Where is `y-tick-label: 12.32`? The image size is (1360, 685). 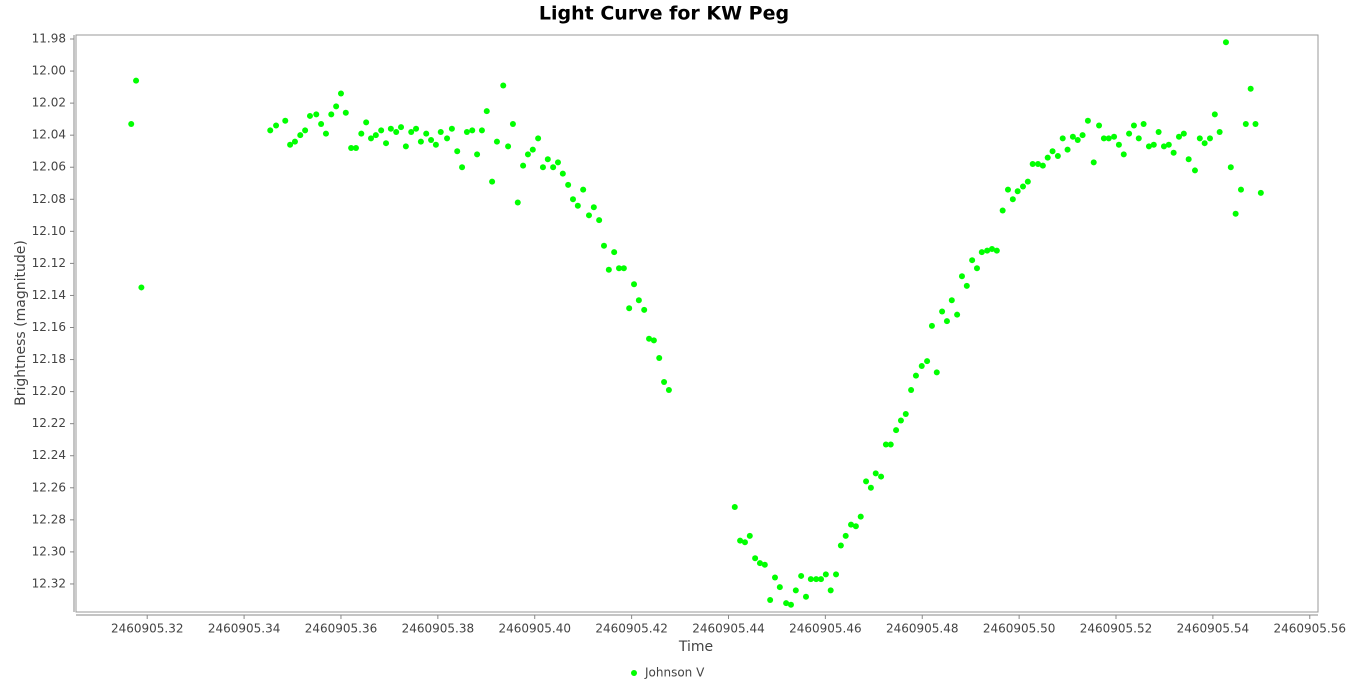 y-tick-label: 12.32 is located at coordinates (49, 583).